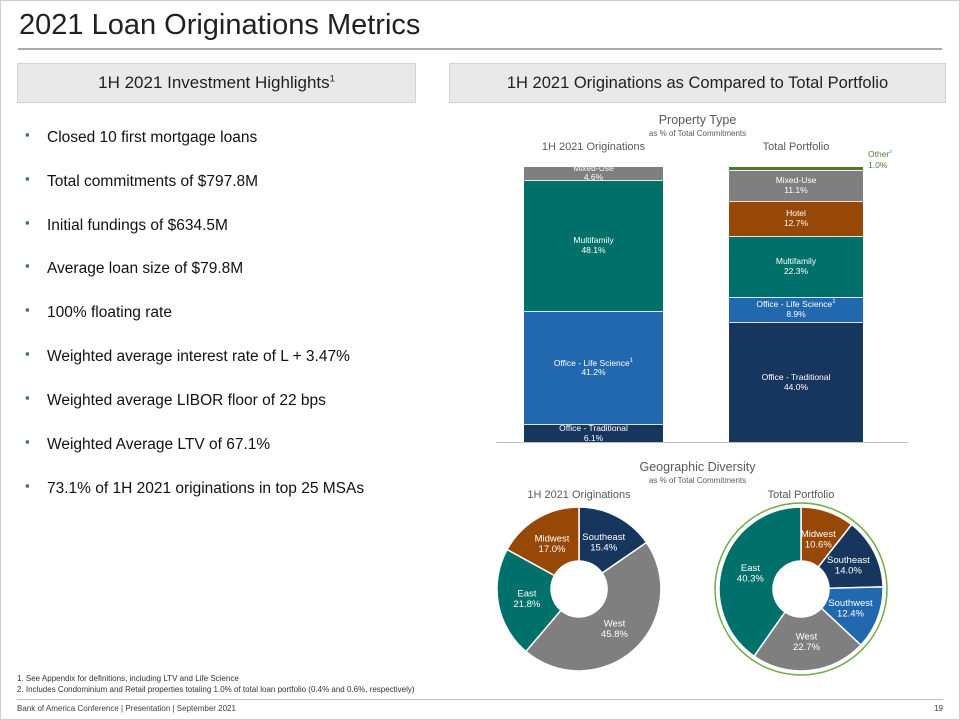 The height and width of the screenshot is (720, 960). I want to click on bar-chart-baseline, so click(702, 442).